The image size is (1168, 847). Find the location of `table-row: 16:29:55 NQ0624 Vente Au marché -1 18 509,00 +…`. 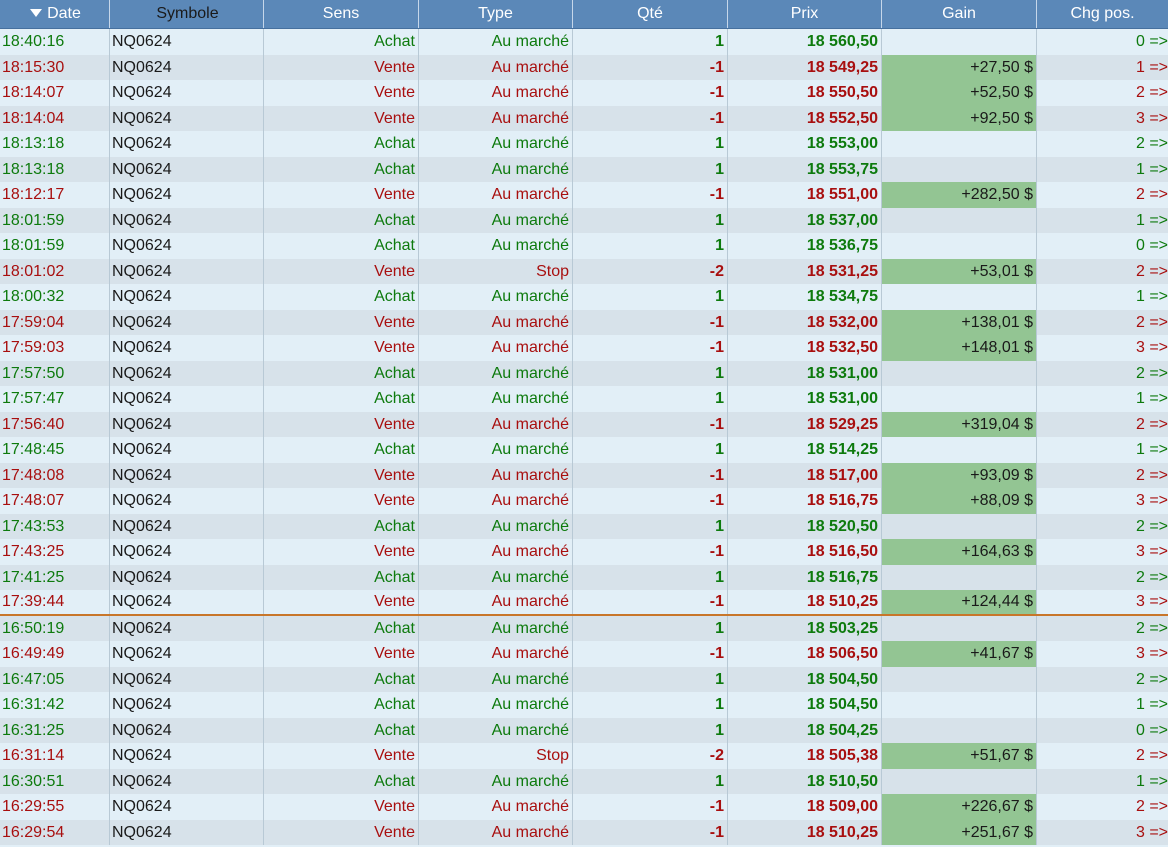

table-row: 16:29:55 NQ0624 Vente Au marché -1 18 509,00 +… is located at coordinates (584, 807).